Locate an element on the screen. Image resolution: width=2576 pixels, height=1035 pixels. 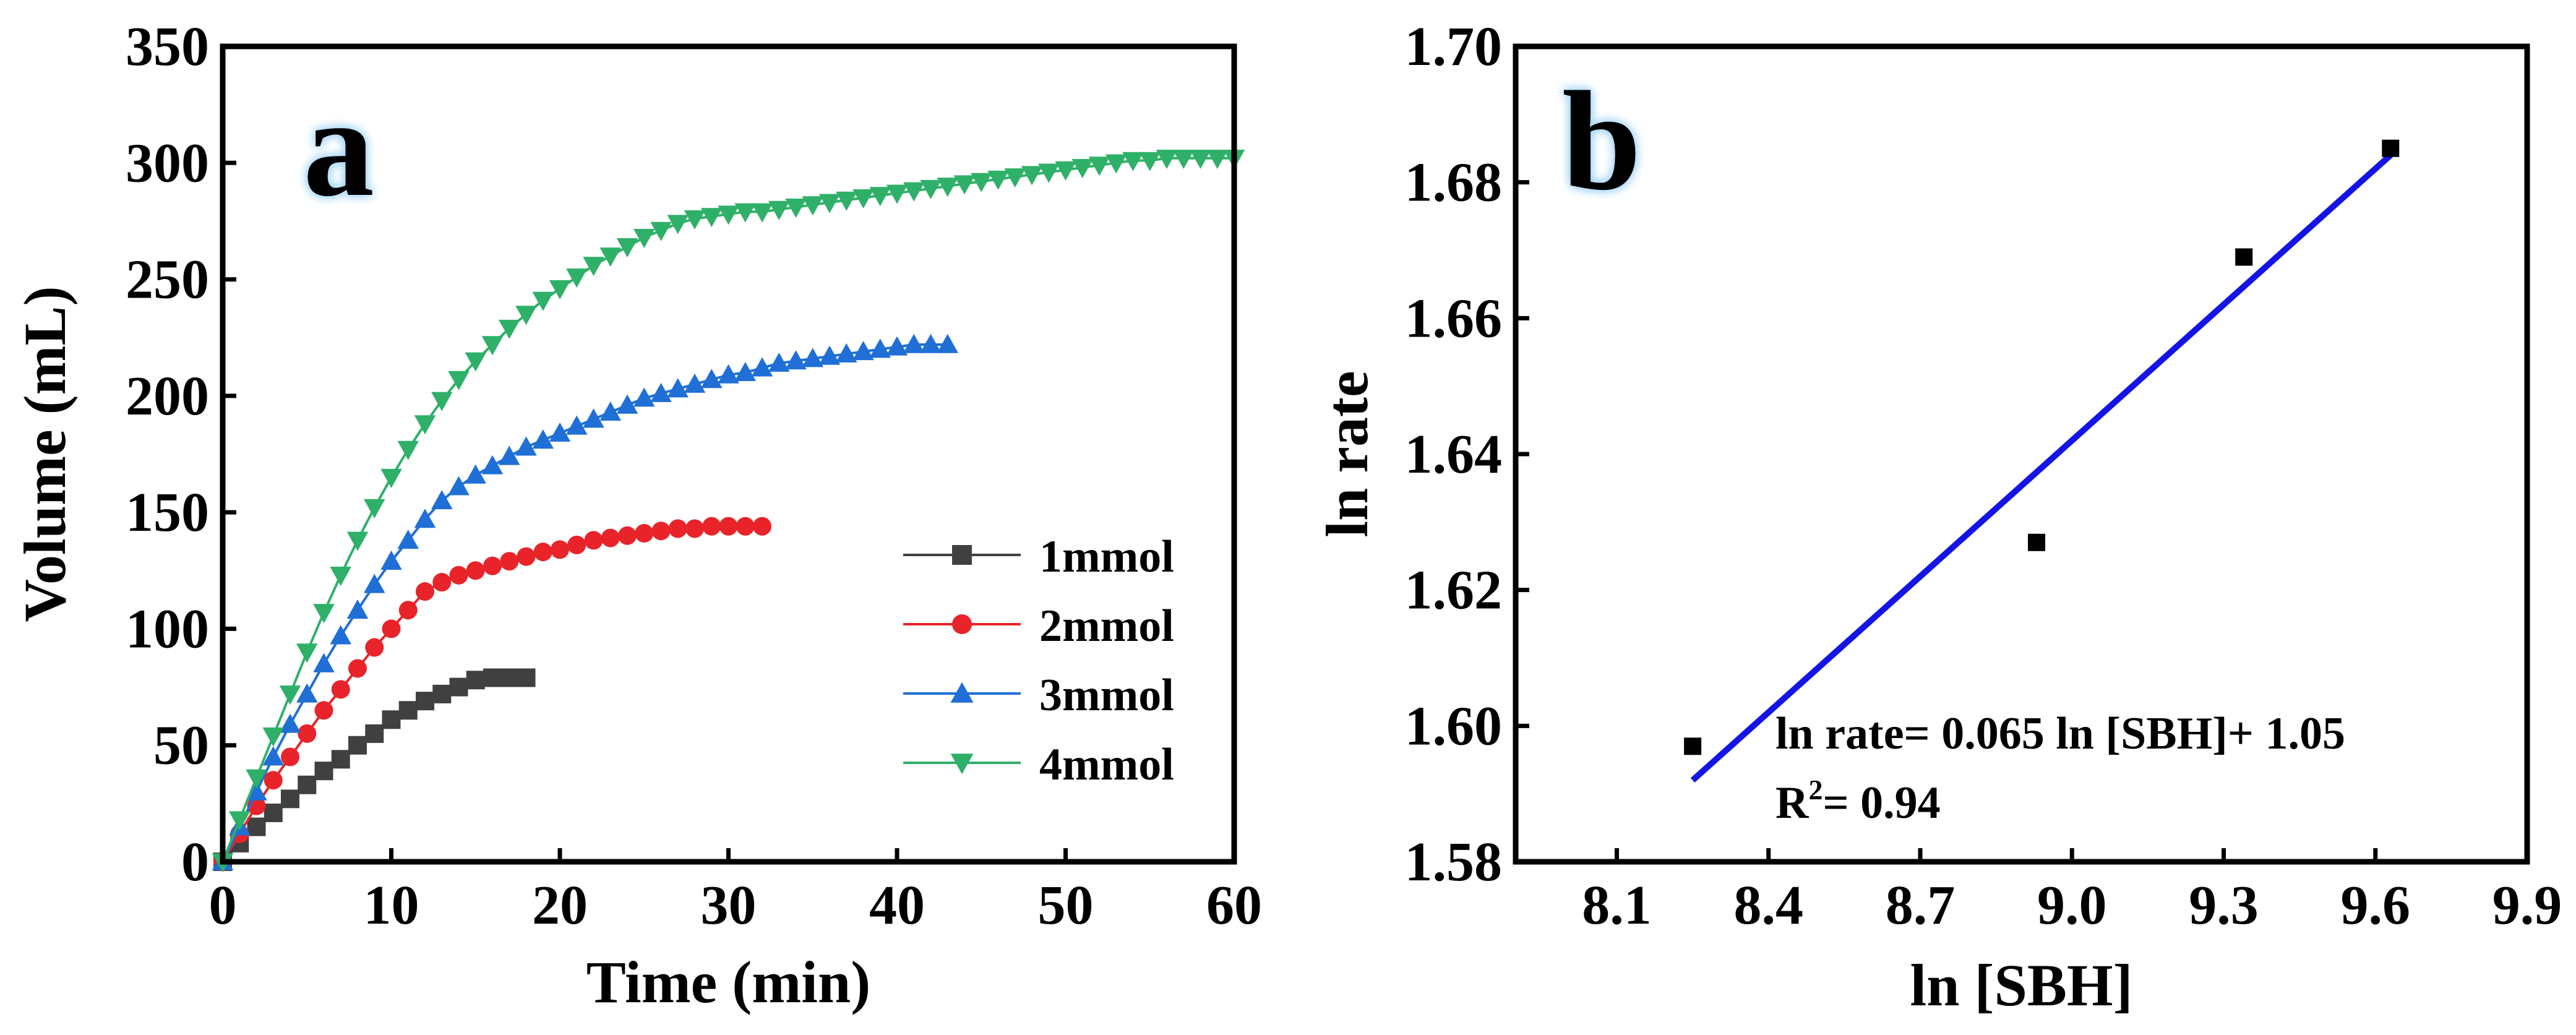
y-tick-label: 1.60 is located at coordinates (1454, 726).